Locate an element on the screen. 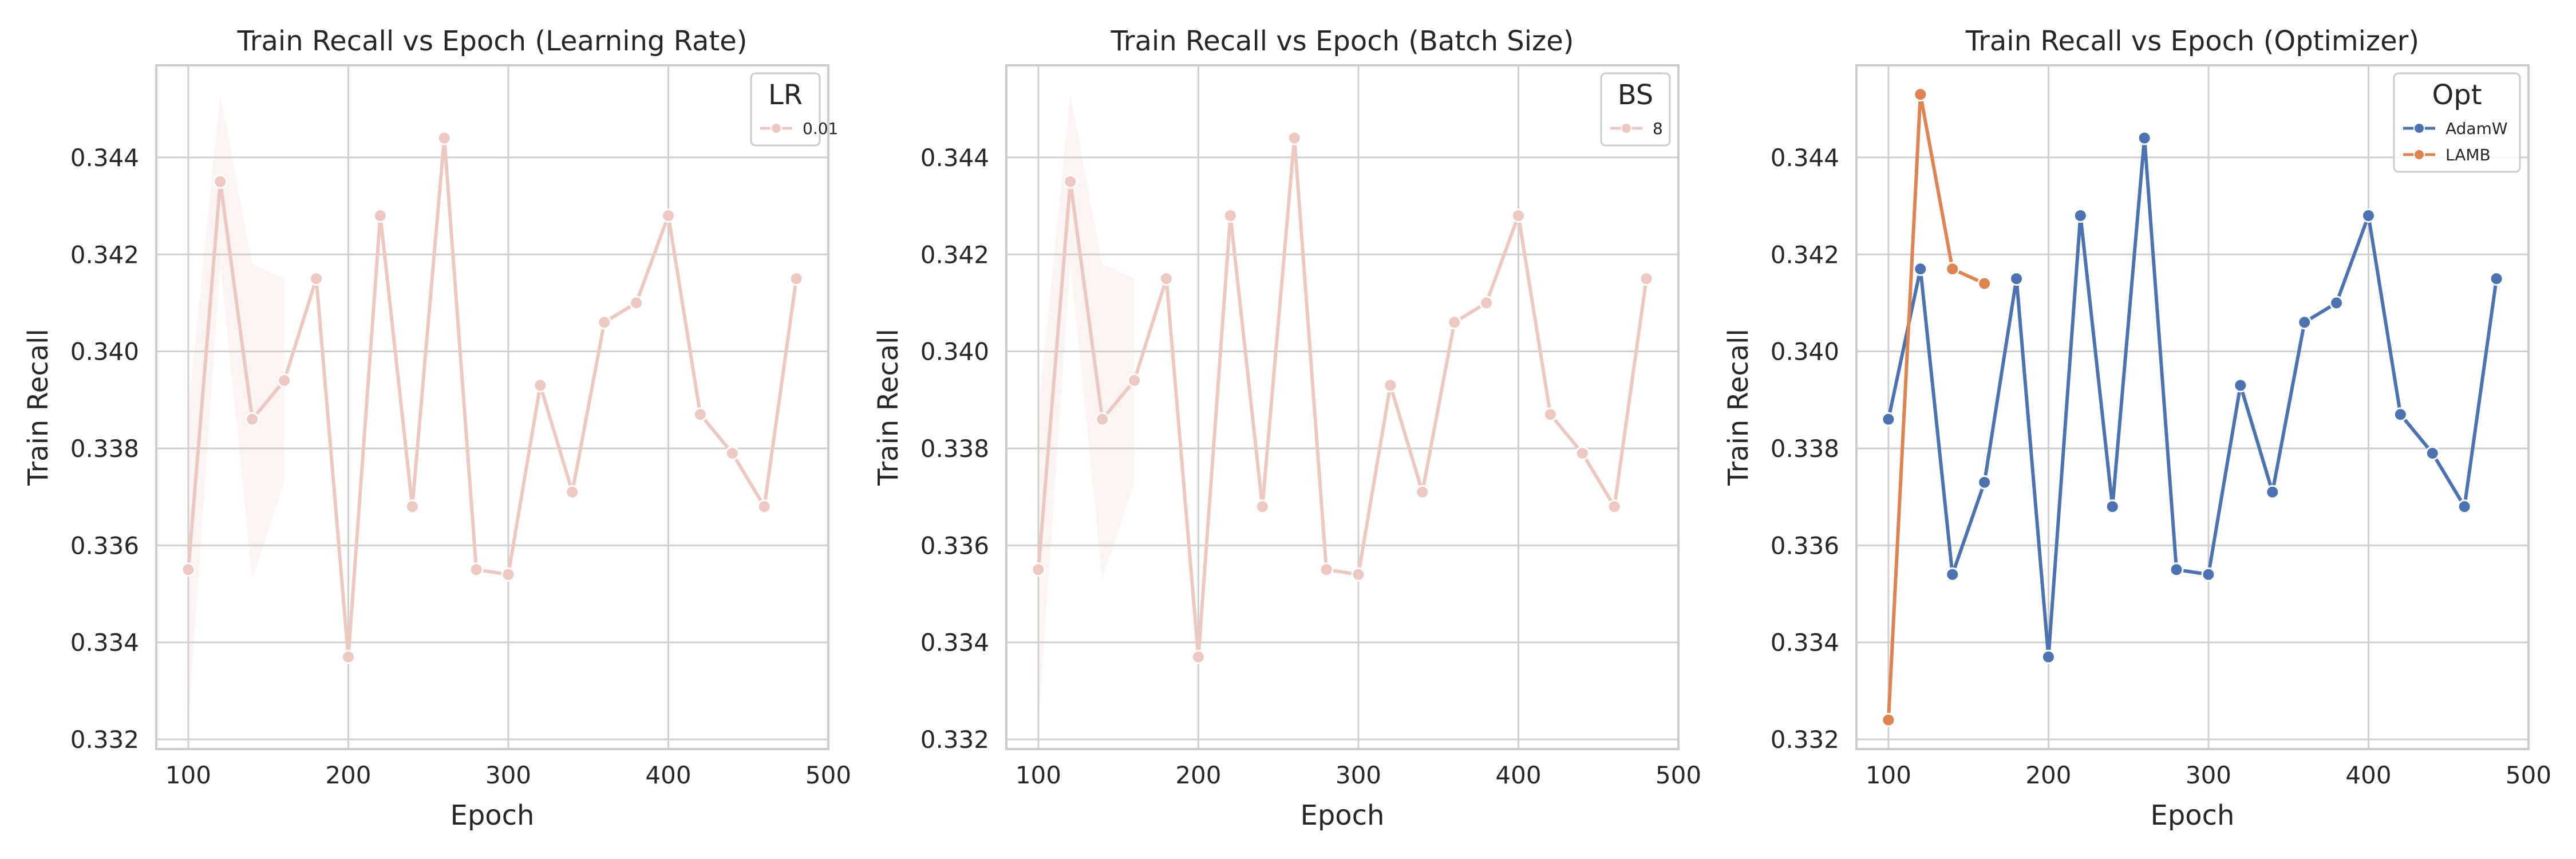 The height and width of the screenshot is (859, 2576). legend: LR0.01 is located at coordinates (794, 109).